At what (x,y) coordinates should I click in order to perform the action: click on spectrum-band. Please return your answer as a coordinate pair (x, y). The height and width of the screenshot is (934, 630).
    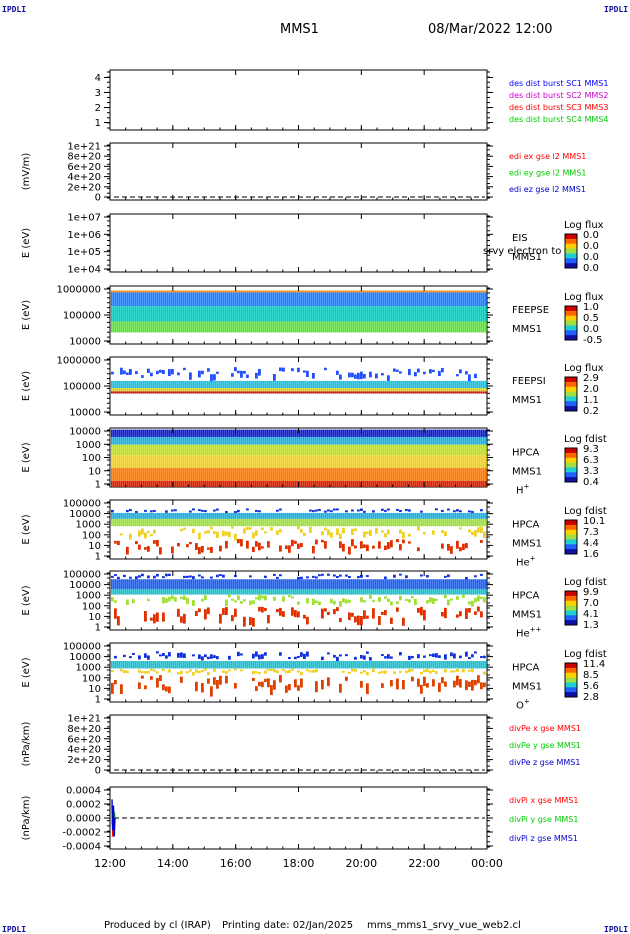
    Looking at the image, I should click on (299, 664).